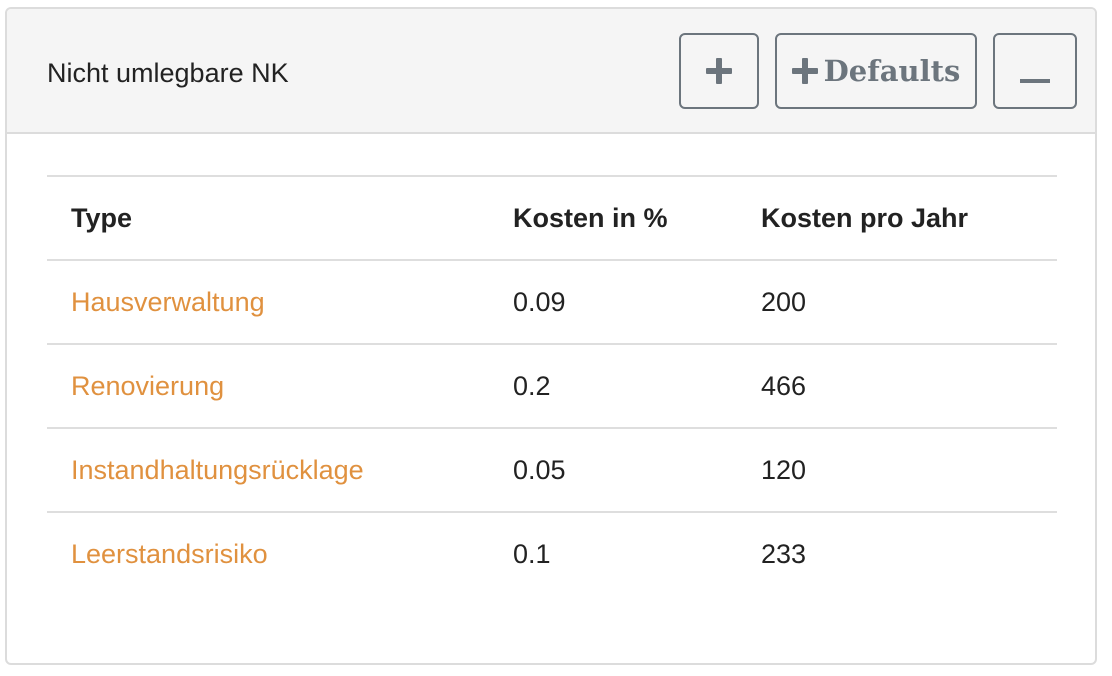  I want to click on add-defaults-button: Defaults, so click(876, 71).